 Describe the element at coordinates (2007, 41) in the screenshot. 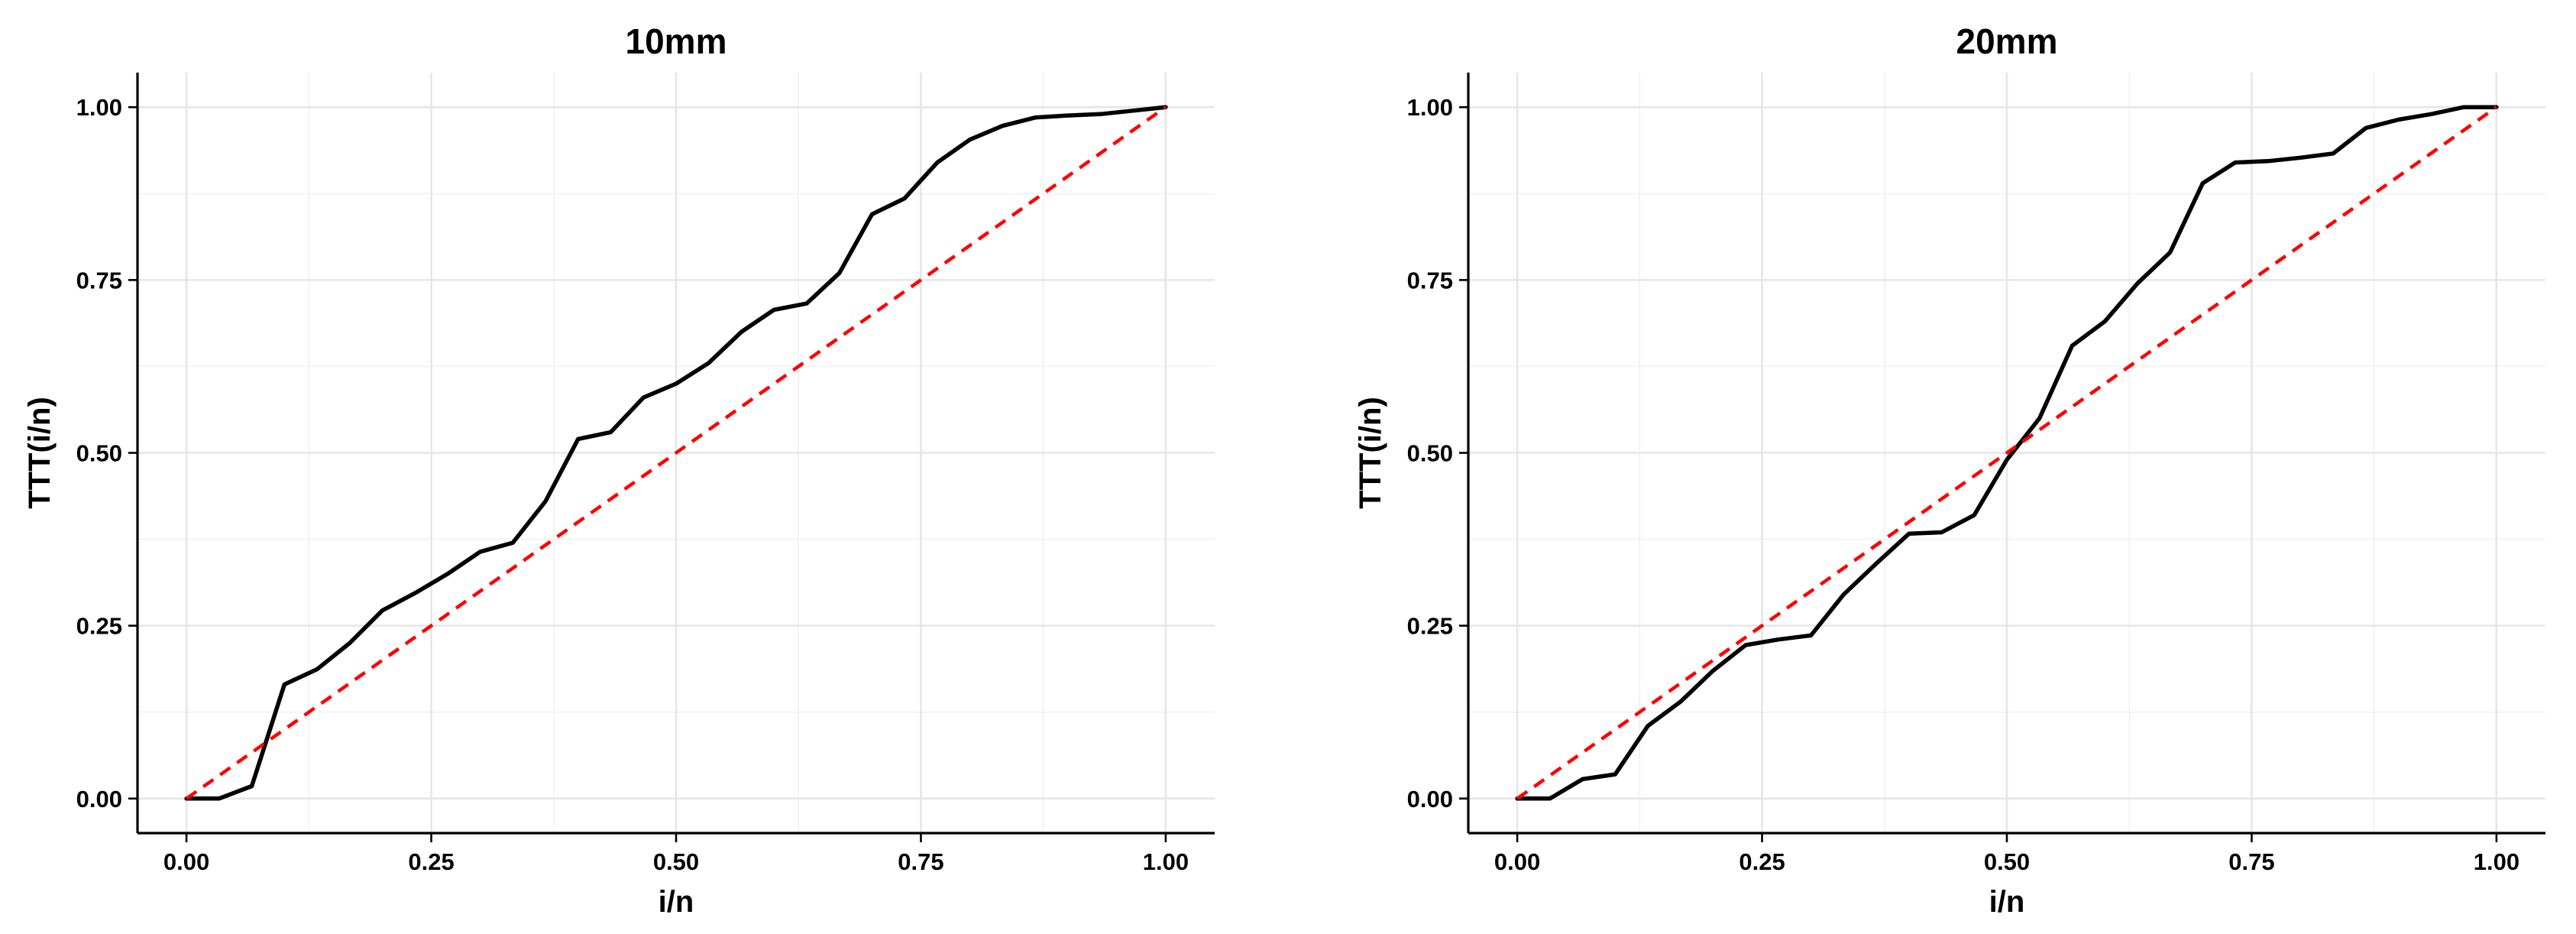

I see `panel-title: 20mm` at that location.